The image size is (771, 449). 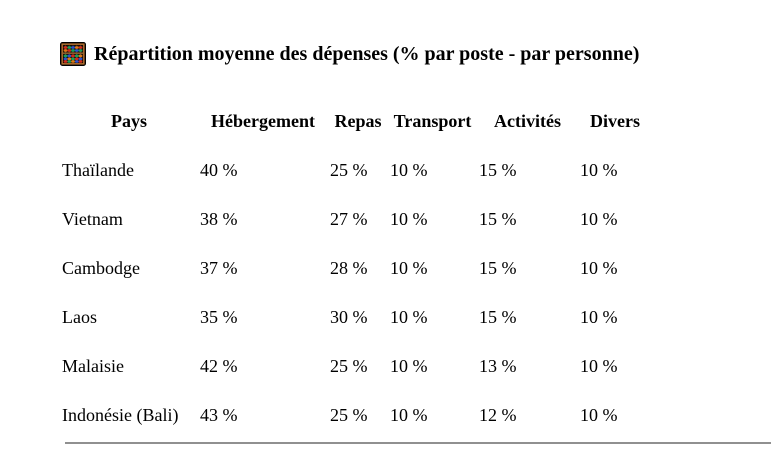 I want to click on table-row: Vietnam 38 % 27 % 10 % 15 % 10 %, so click(x=356, y=219).